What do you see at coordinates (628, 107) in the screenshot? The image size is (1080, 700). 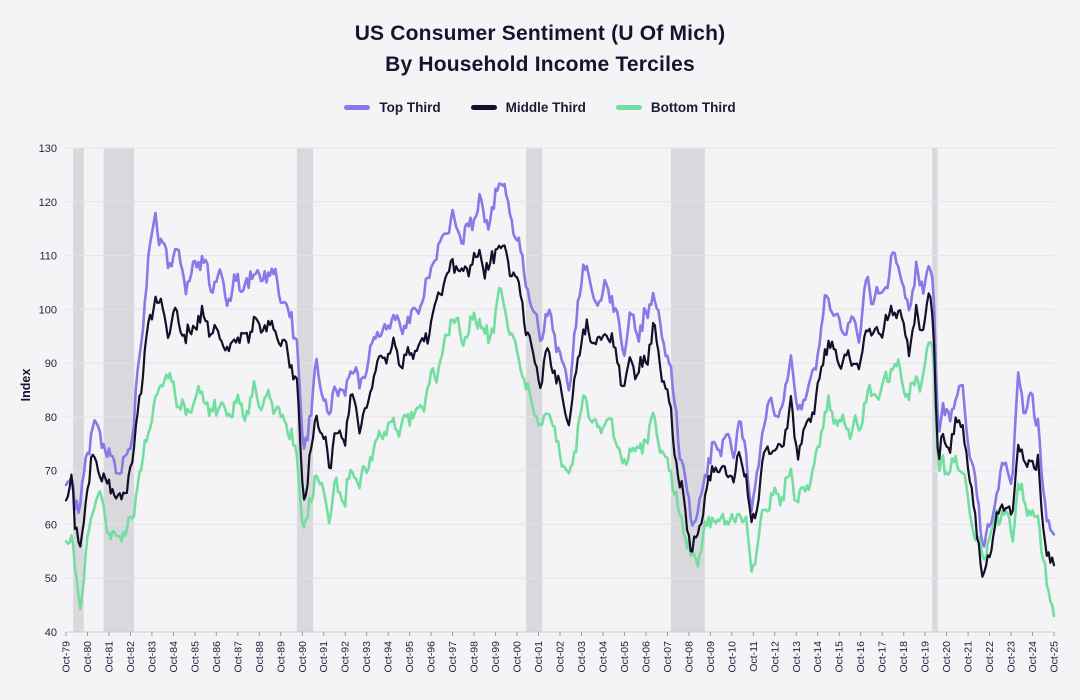 I see `legend-swatch-bottom-third` at bounding box center [628, 107].